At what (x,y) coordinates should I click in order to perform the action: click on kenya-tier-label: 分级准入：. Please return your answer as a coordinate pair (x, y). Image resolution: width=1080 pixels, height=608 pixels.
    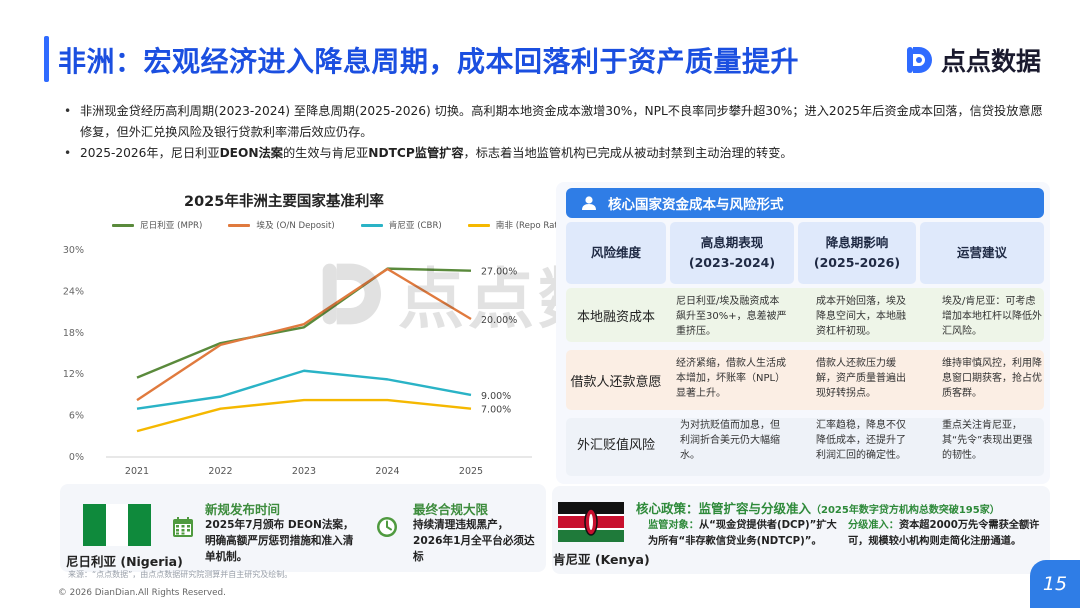
    Looking at the image, I should click on (873, 525).